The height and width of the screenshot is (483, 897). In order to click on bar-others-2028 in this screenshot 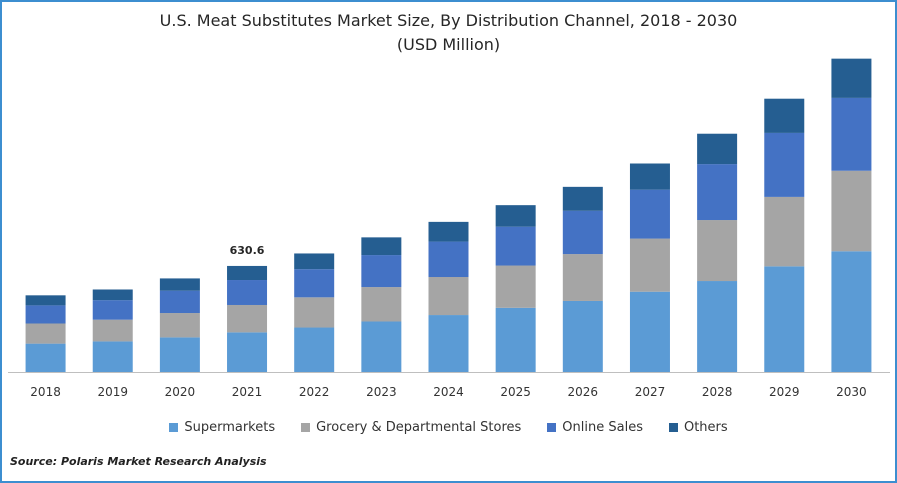, I will do `click(717, 149)`.